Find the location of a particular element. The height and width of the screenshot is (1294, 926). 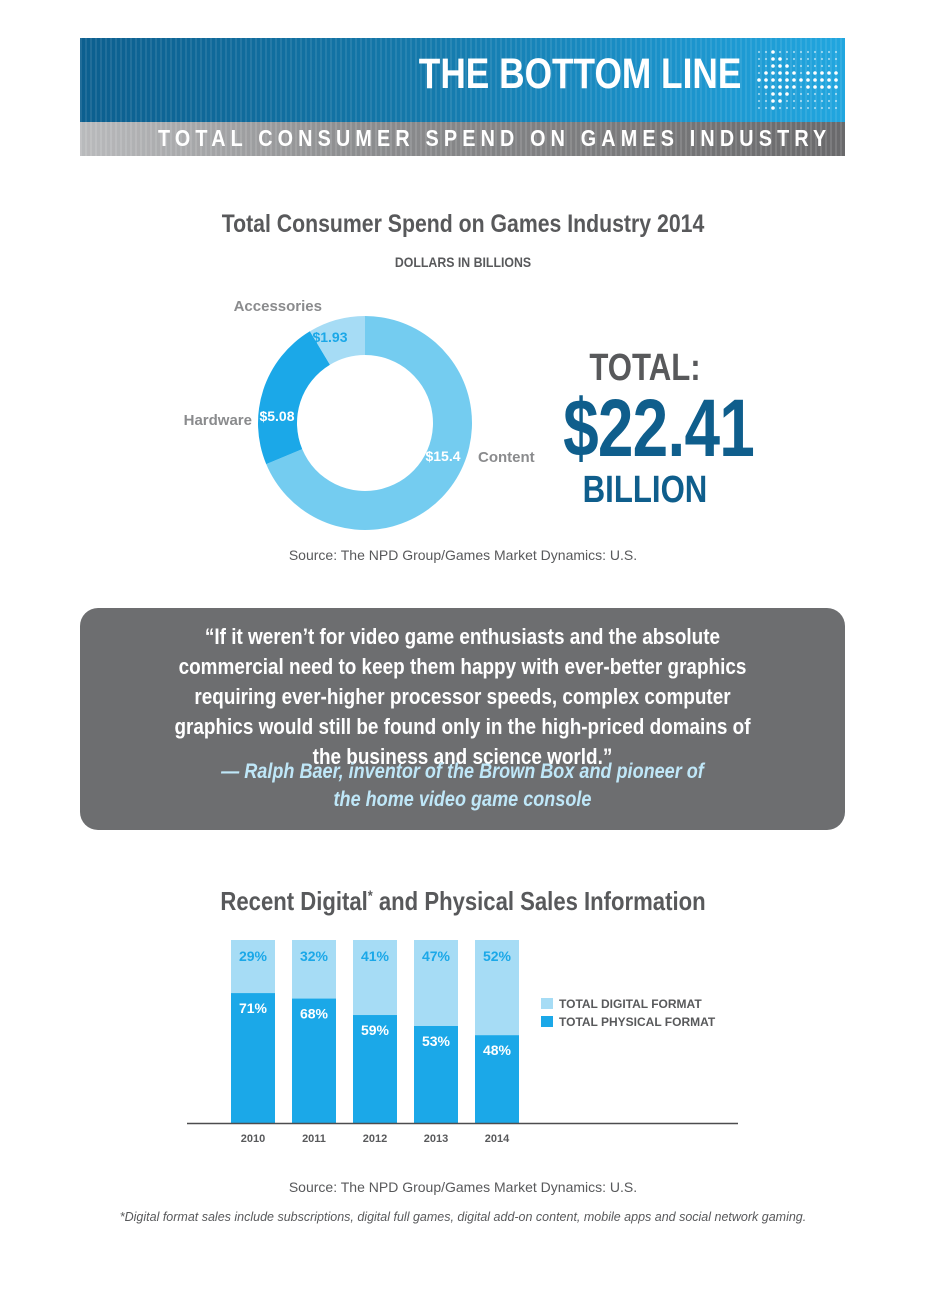

donut-chart: $15.4 $5.08 $1.93 is located at coordinates (365, 423).